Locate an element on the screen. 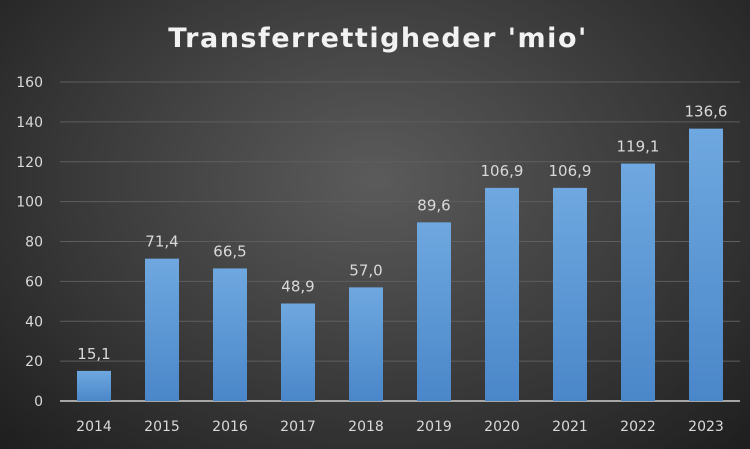  bar-2017 is located at coordinates (298, 352).